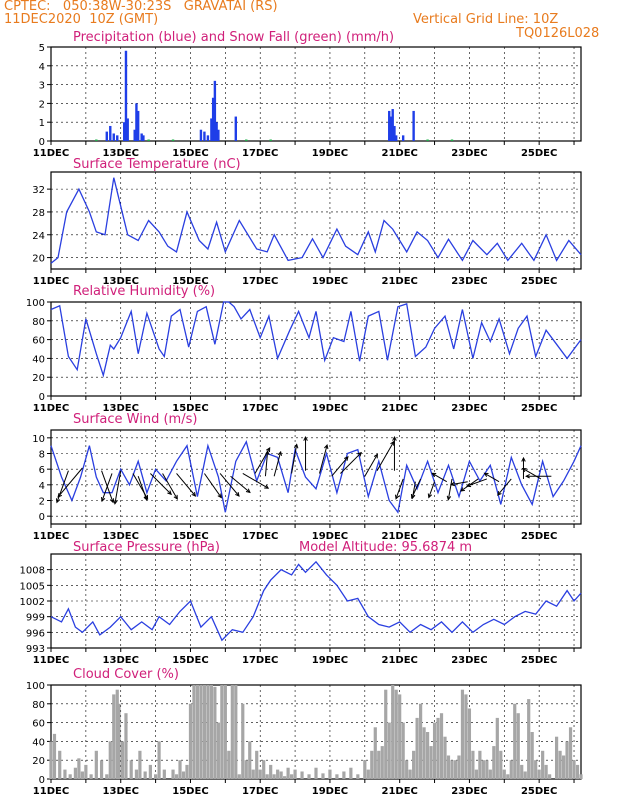 The height and width of the screenshot is (800, 618). What do you see at coordinates (42, 123) in the screenshot?
I see `y-tick-label: 1` at bounding box center [42, 123].